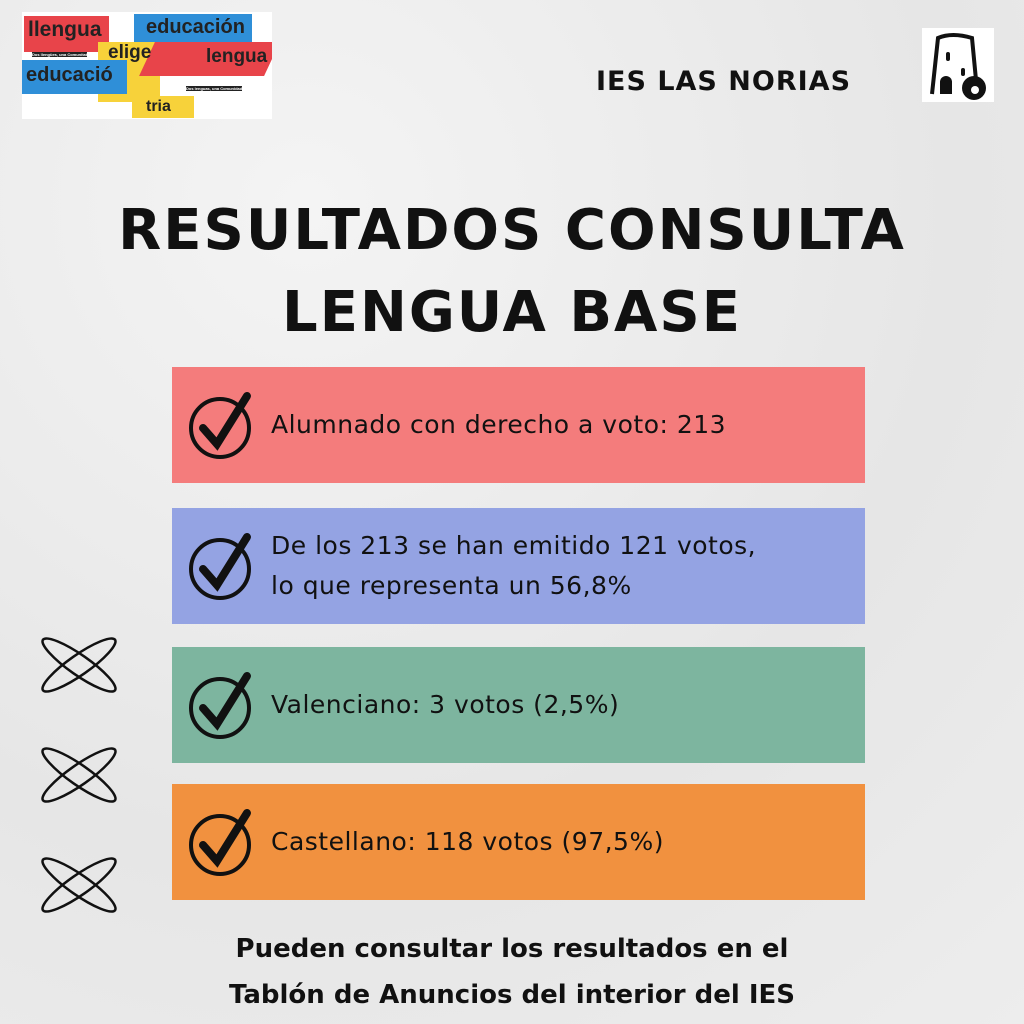 This screenshot has height=1024, width=1024. What do you see at coordinates (512, 271) in the screenshot?
I see `page-title: RESULTADOS CONSULTA LENGUA BASE` at bounding box center [512, 271].